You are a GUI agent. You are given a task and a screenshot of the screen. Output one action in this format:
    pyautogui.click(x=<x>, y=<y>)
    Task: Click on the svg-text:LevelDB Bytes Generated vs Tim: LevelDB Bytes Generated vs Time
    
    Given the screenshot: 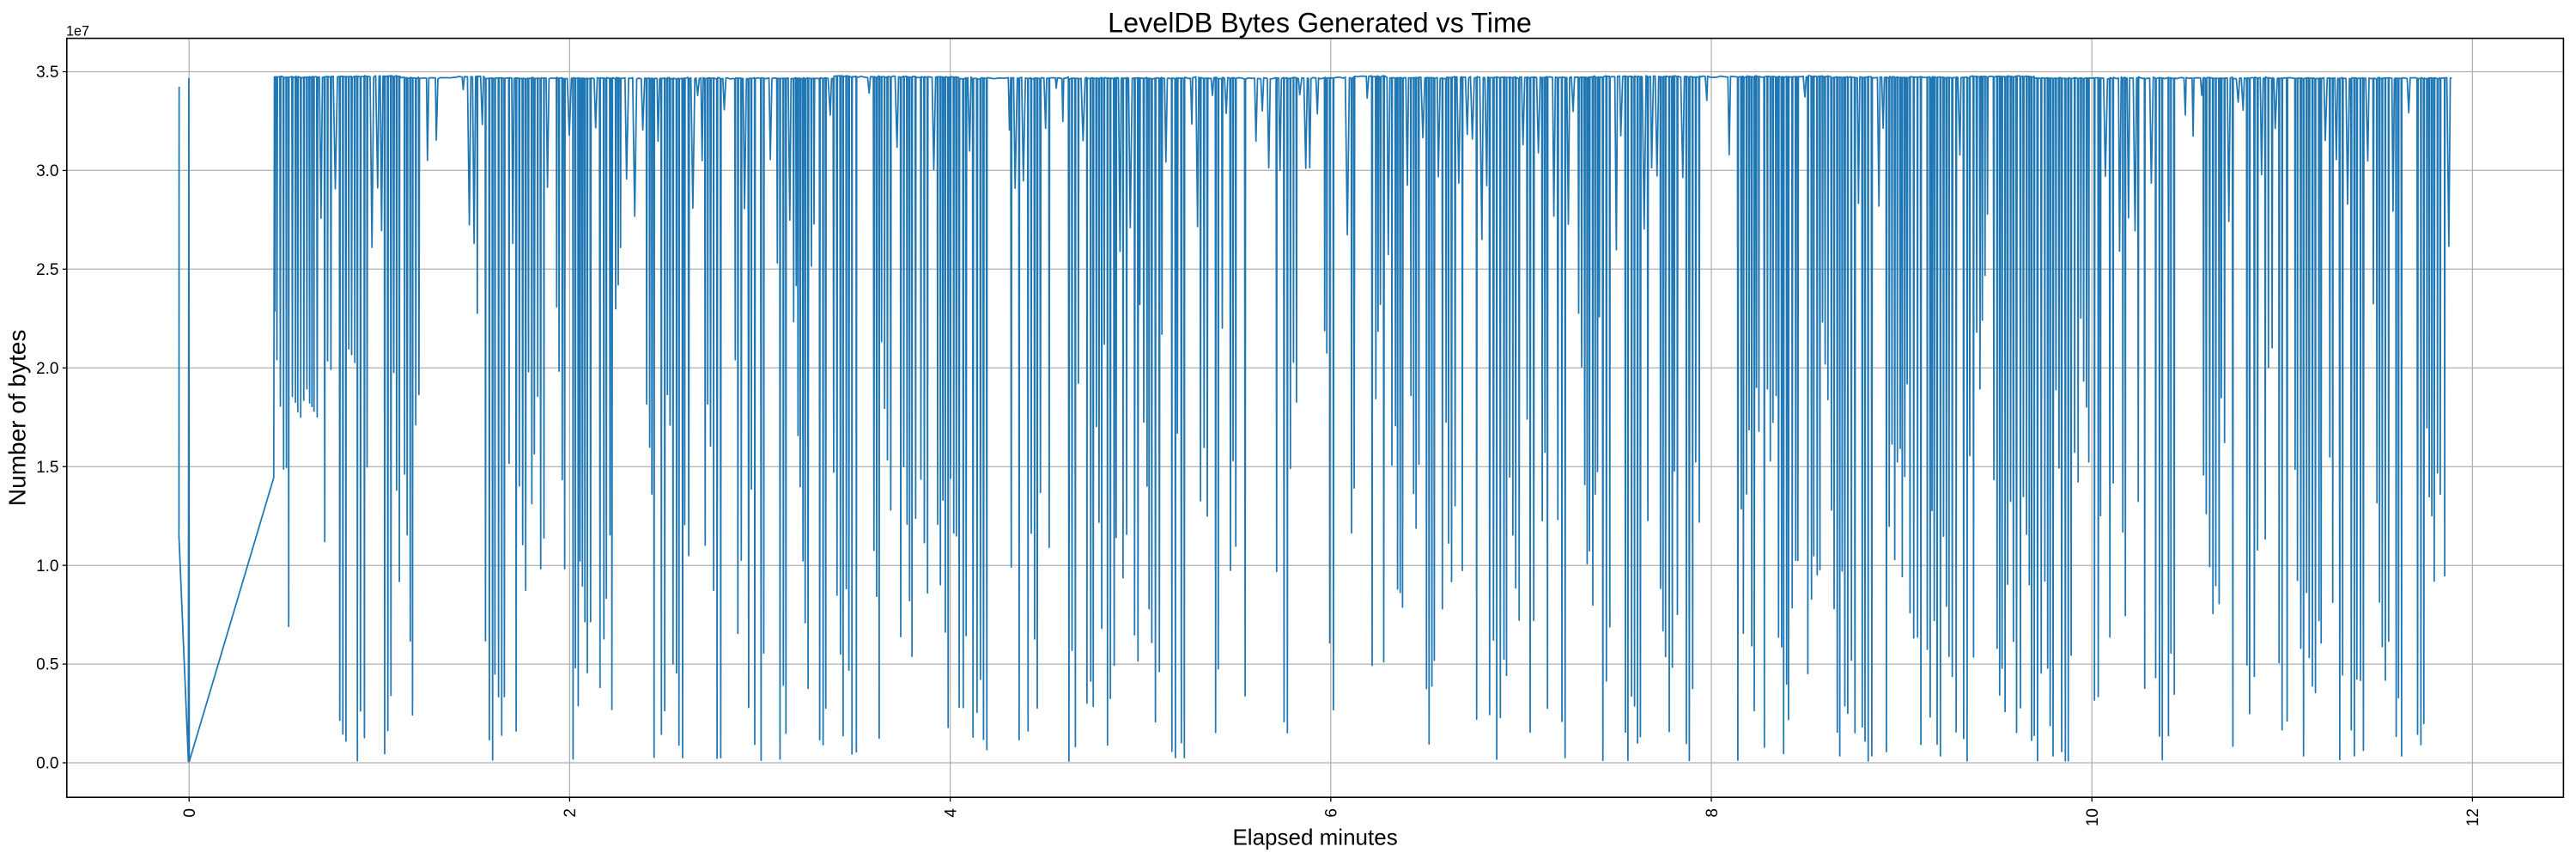 What is the action you would take?
    pyautogui.click(x=1320, y=24)
    